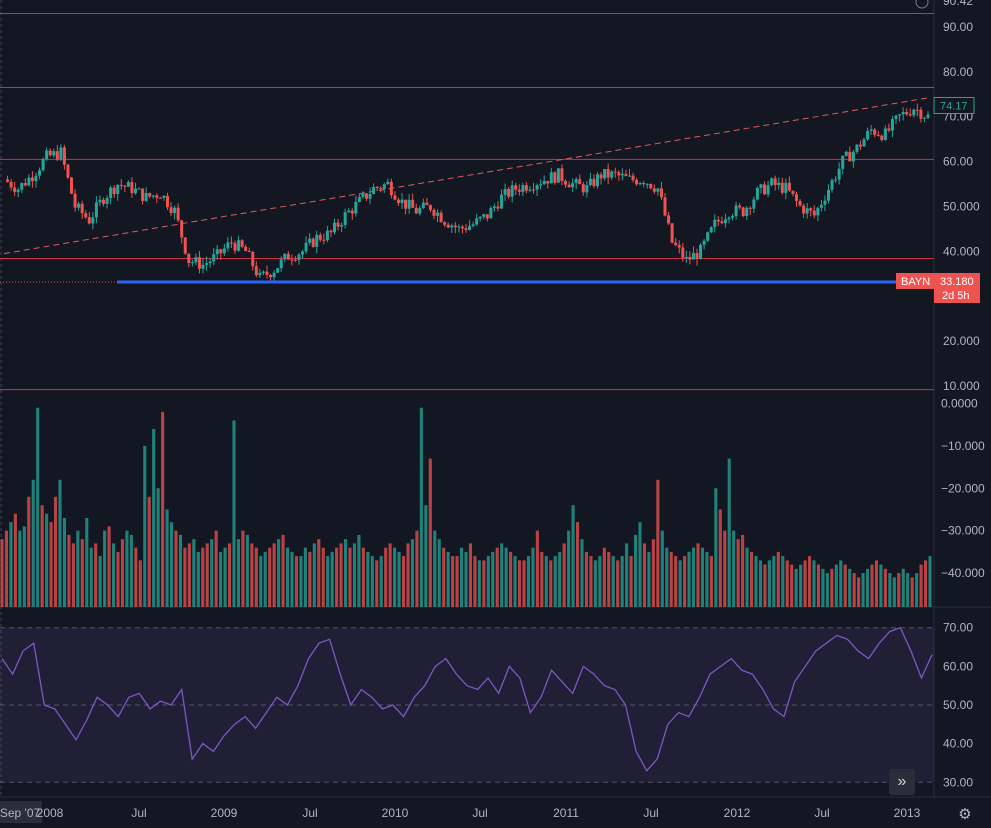 The width and height of the screenshot is (991, 828). What do you see at coordinates (957, 282) in the screenshot?
I see `badge-price: 33.180` at bounding box center [957, 282].